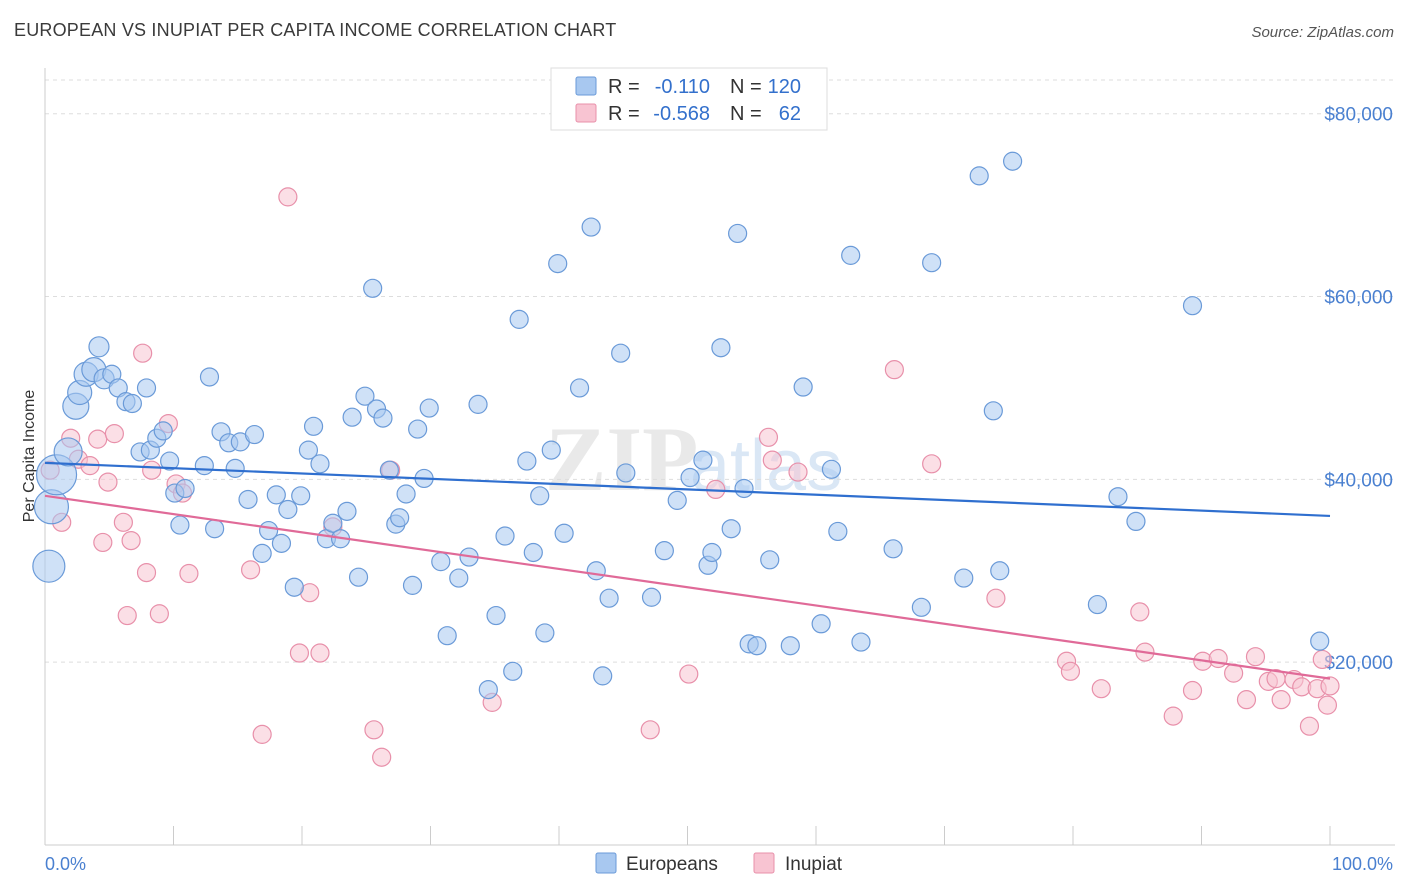 The height and width of the screenshot is (892, 1406). Describe the element at coordinates (746, 114) in the screenshot. I see `legend-n-label-2: N =` at that location.